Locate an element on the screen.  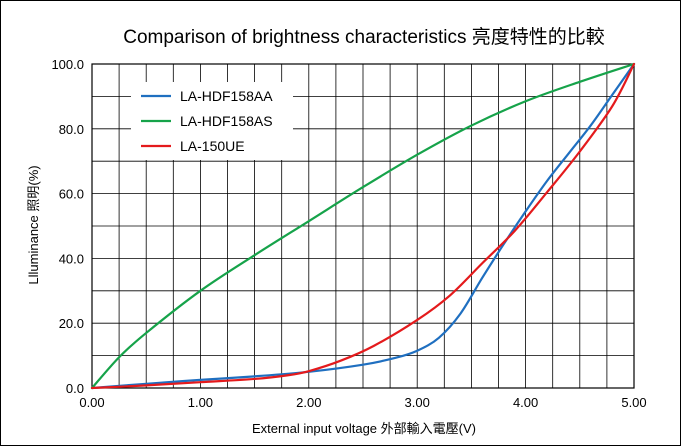
y-tick-label: 60.0 is located at coordinates (71, 194).